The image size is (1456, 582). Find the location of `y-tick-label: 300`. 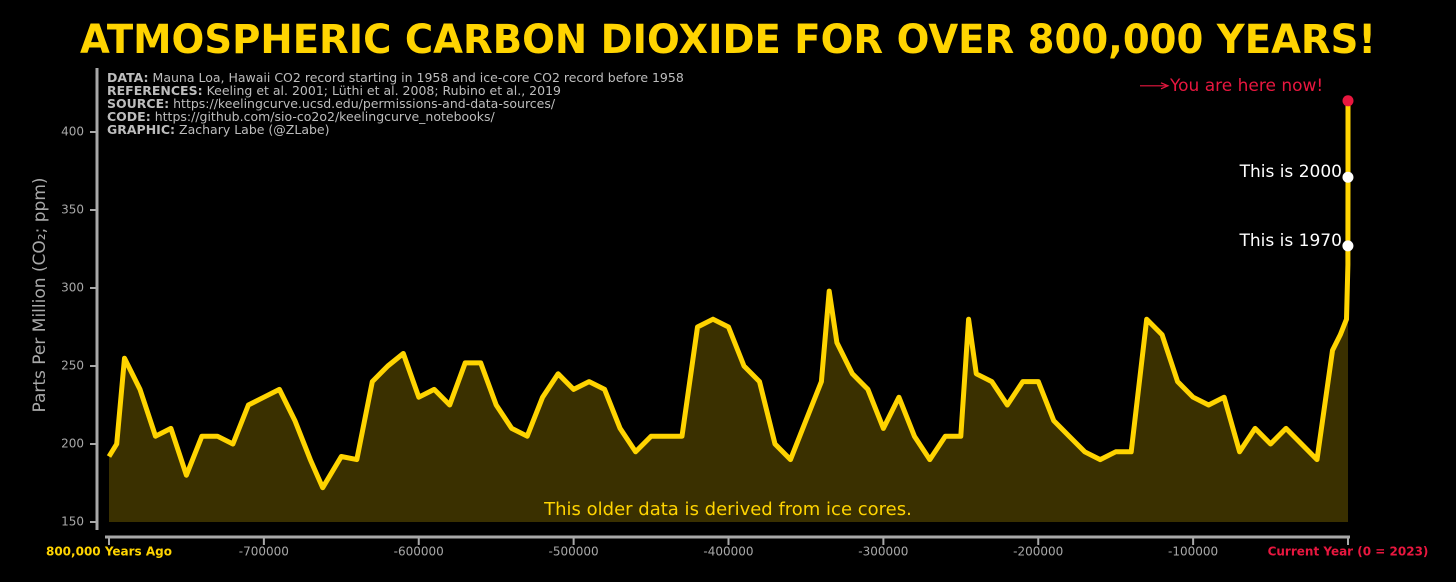

y-tick-label: 300 is located at coordinates (72, 288).